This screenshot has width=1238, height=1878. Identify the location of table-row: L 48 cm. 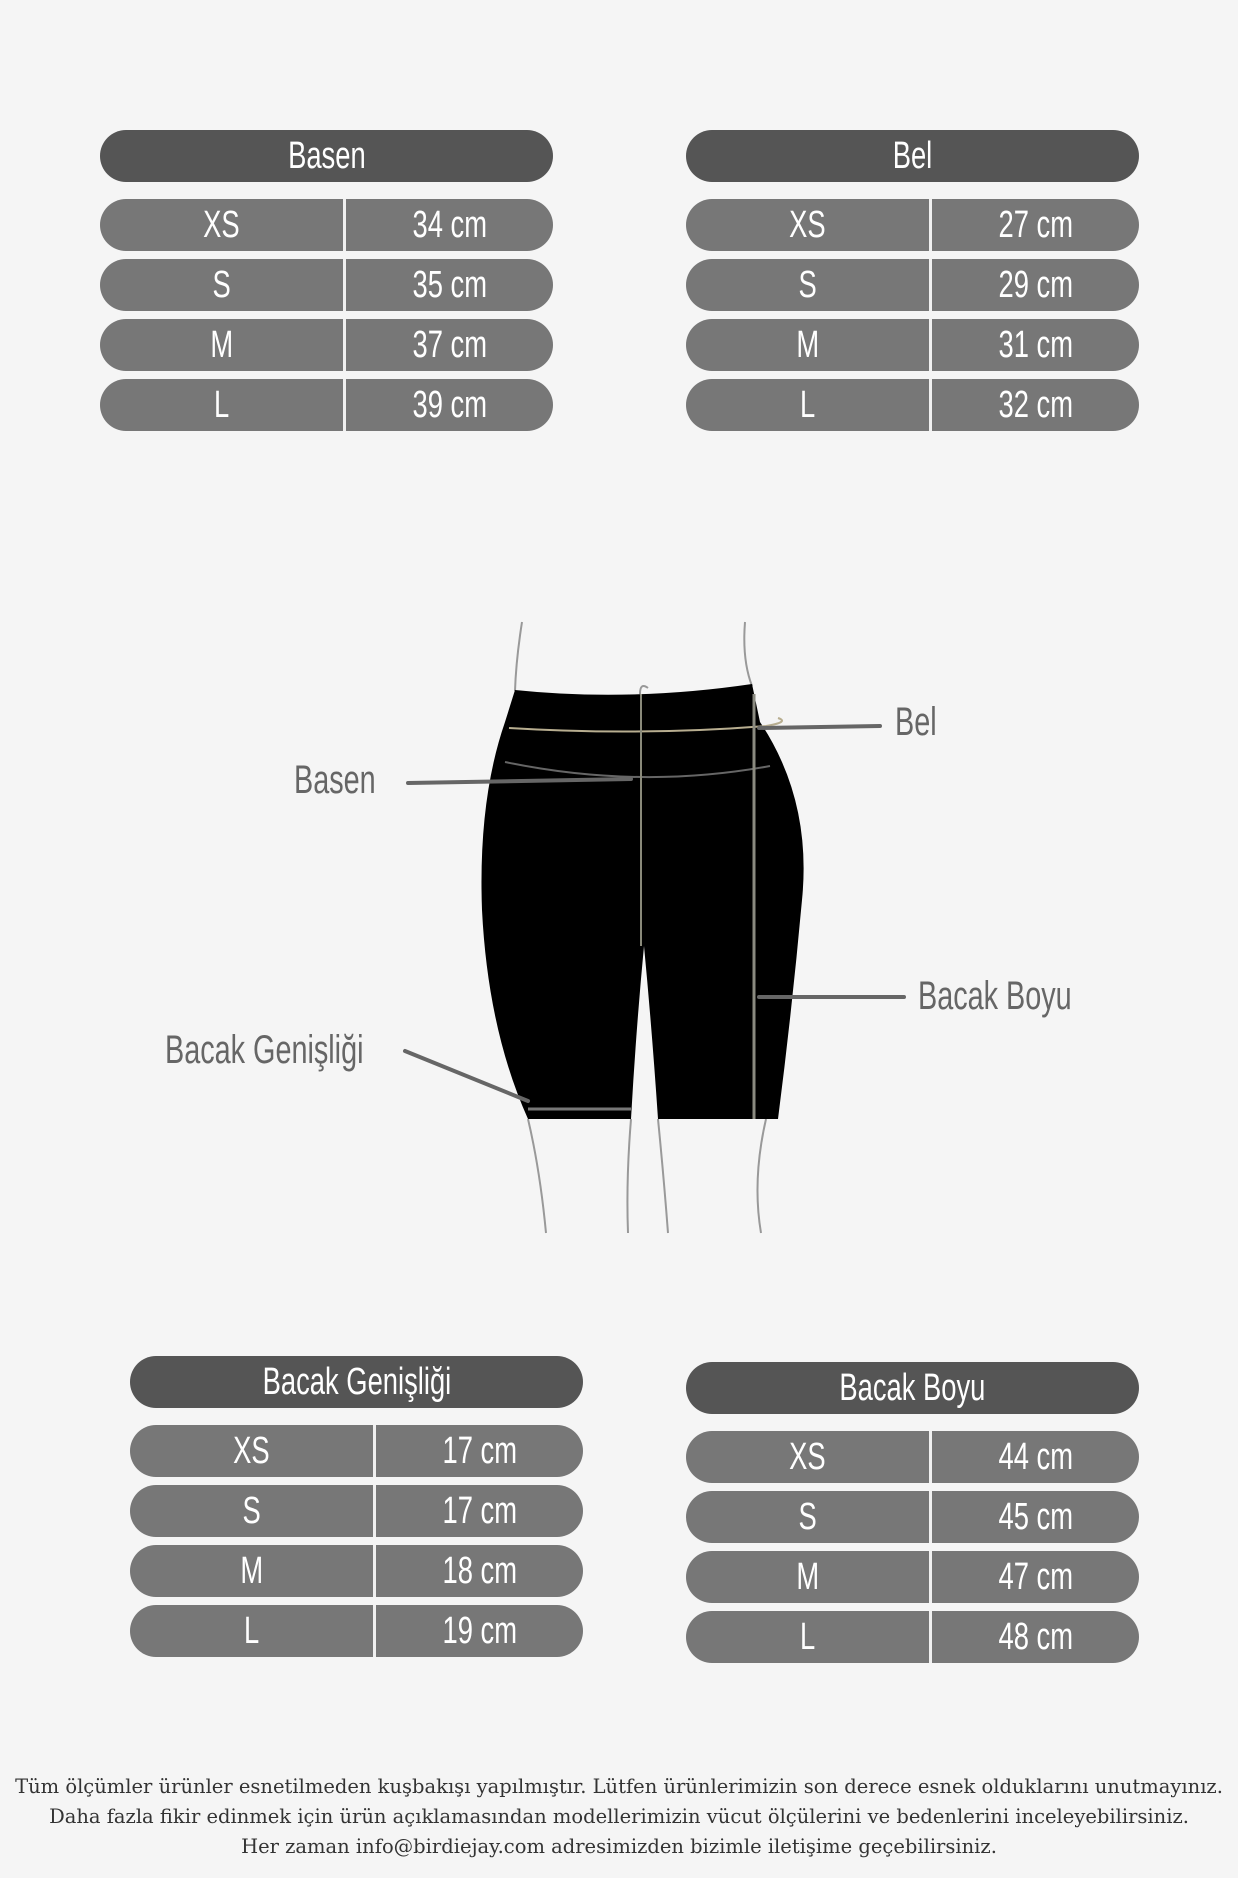
(912, 1637).